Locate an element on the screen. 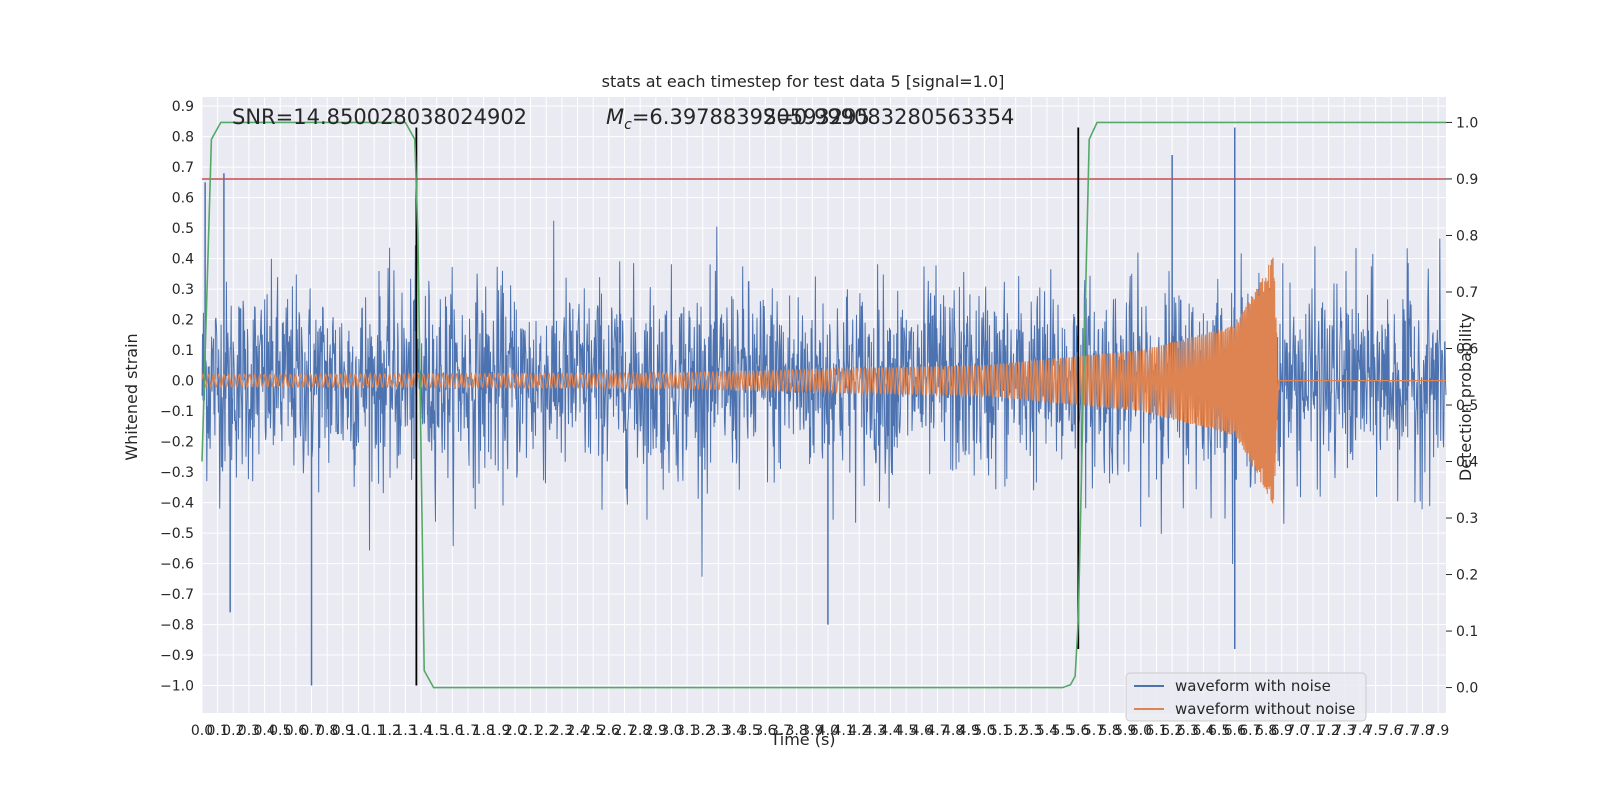  y2-axis-ticks: 1.0 0.9 0.8 0.7 0.6 0.5 0.4 0.3 0.2 0.1 0.0 is located at coordinates (1462, 406).